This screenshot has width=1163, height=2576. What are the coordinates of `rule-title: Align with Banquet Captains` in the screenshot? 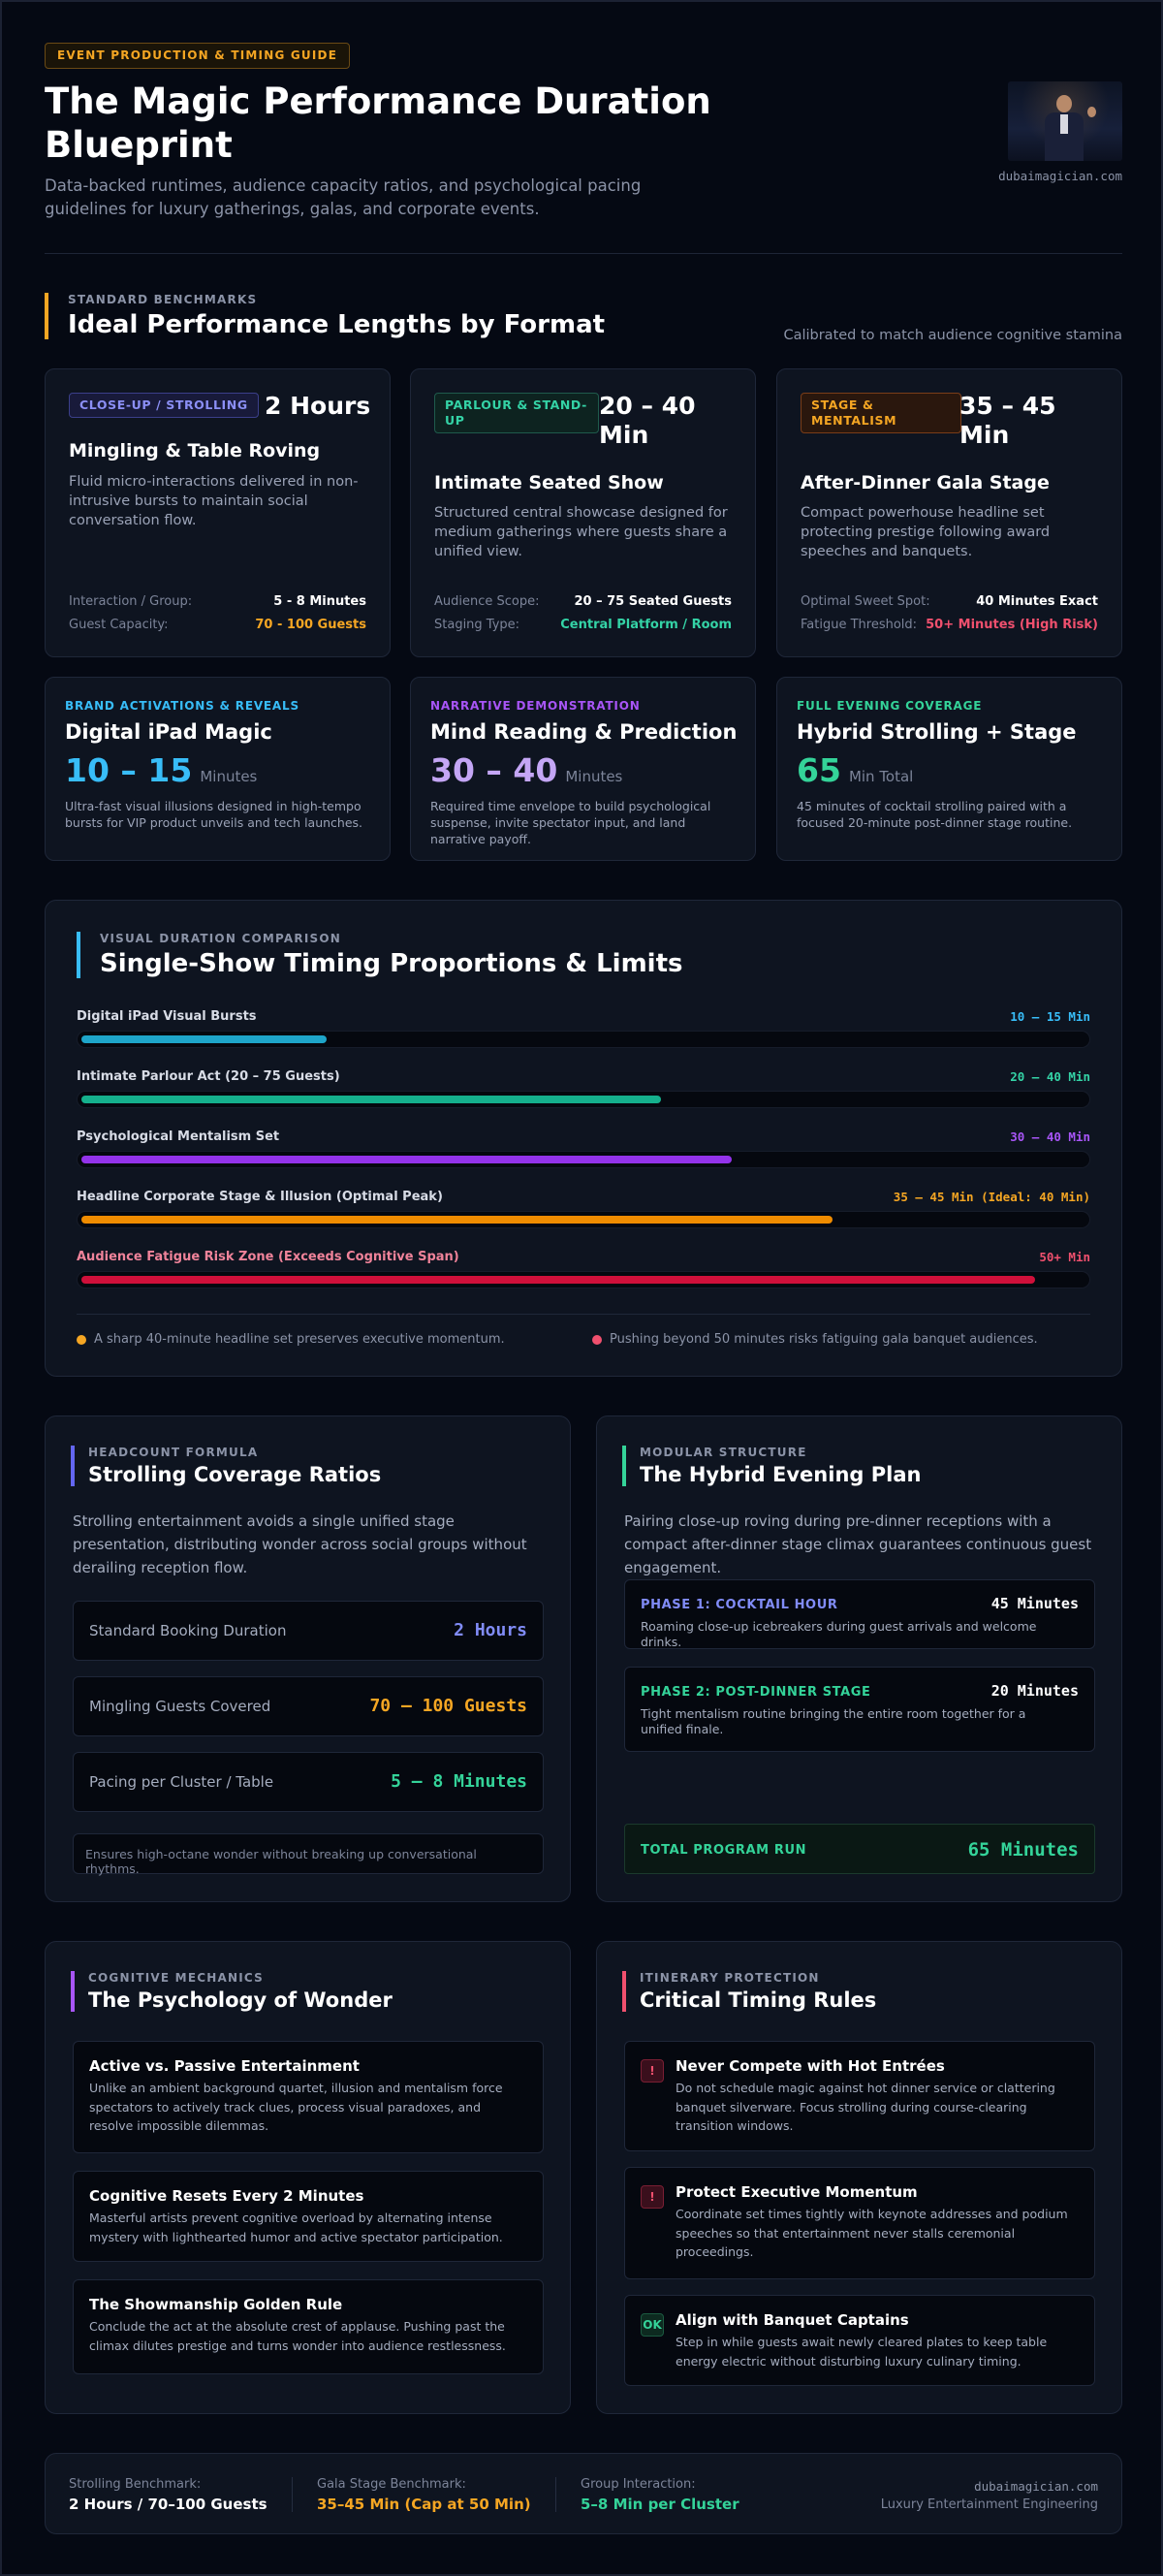 It's located at (792, 2320).